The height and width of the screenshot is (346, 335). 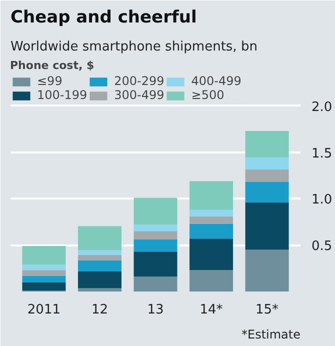 I want to click on legend-label: ≤99, so click(x=49, y=81).